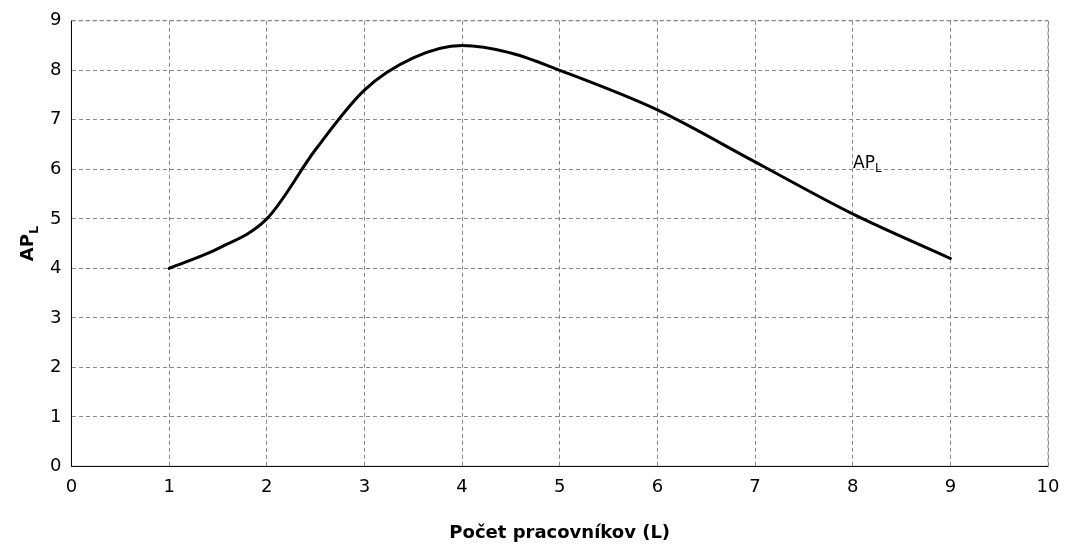  What do you see at coordinates (560, 485) in the screenshot?
I see `x-tick-label: 5` at bounding box center [560, 485].